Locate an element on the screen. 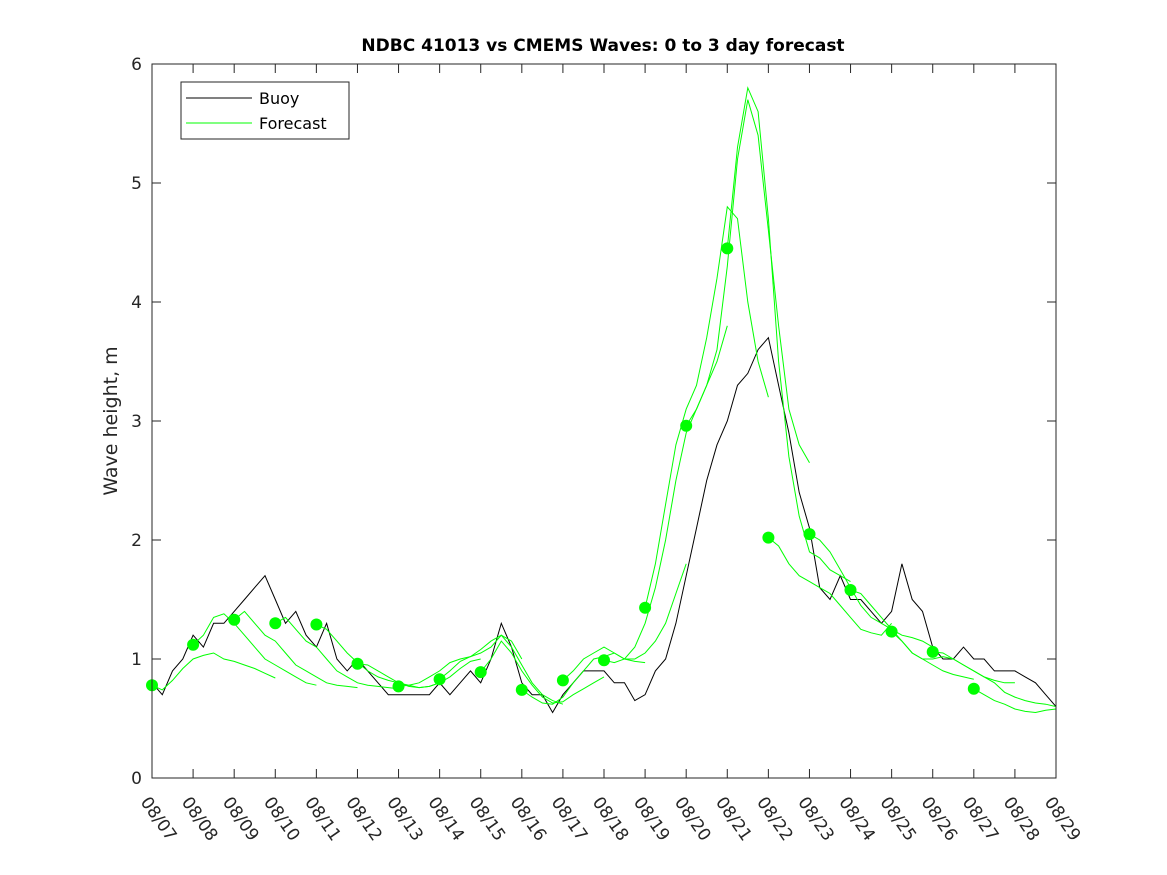  y-tick-label: 1 is located at coordinates (136, 660).